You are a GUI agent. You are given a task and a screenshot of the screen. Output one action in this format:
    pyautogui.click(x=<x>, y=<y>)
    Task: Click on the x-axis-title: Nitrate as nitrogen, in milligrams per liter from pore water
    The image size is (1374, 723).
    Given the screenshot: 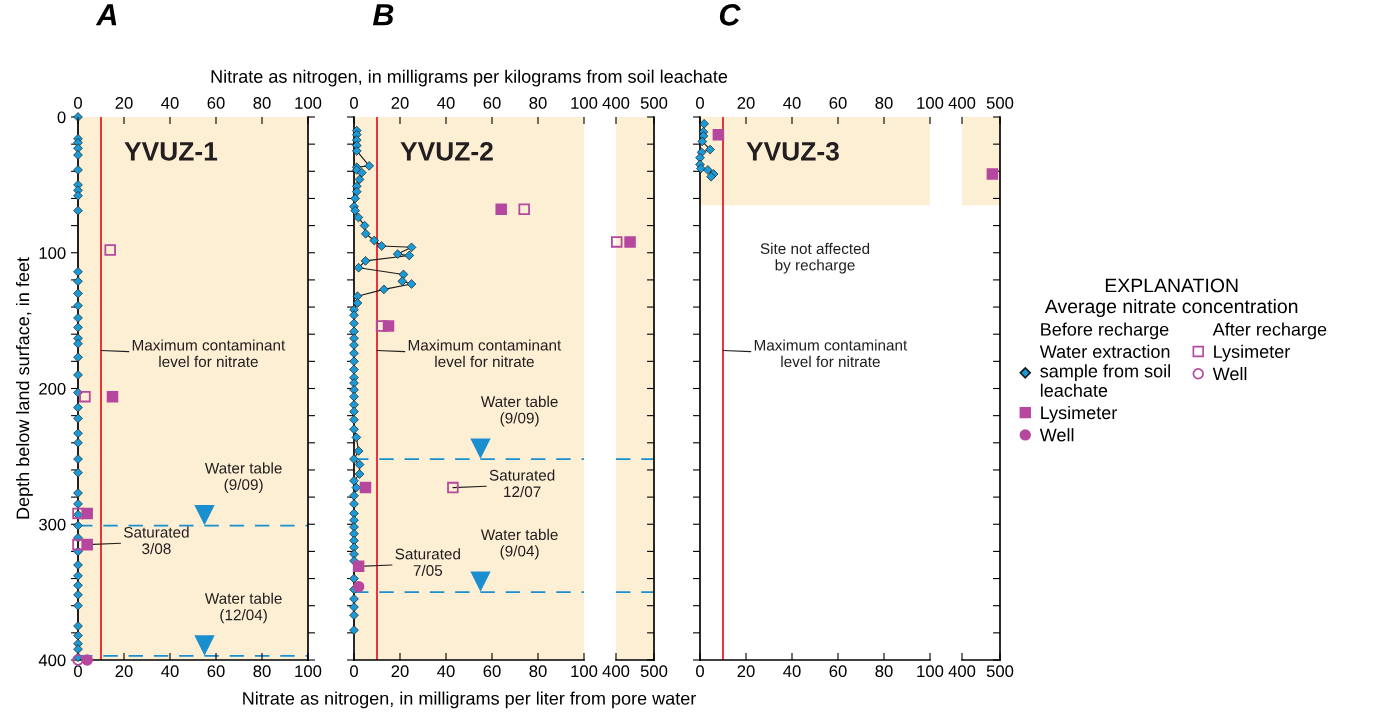 What is the action you would take?
    pyautogui.click(x=469, y=700)
    